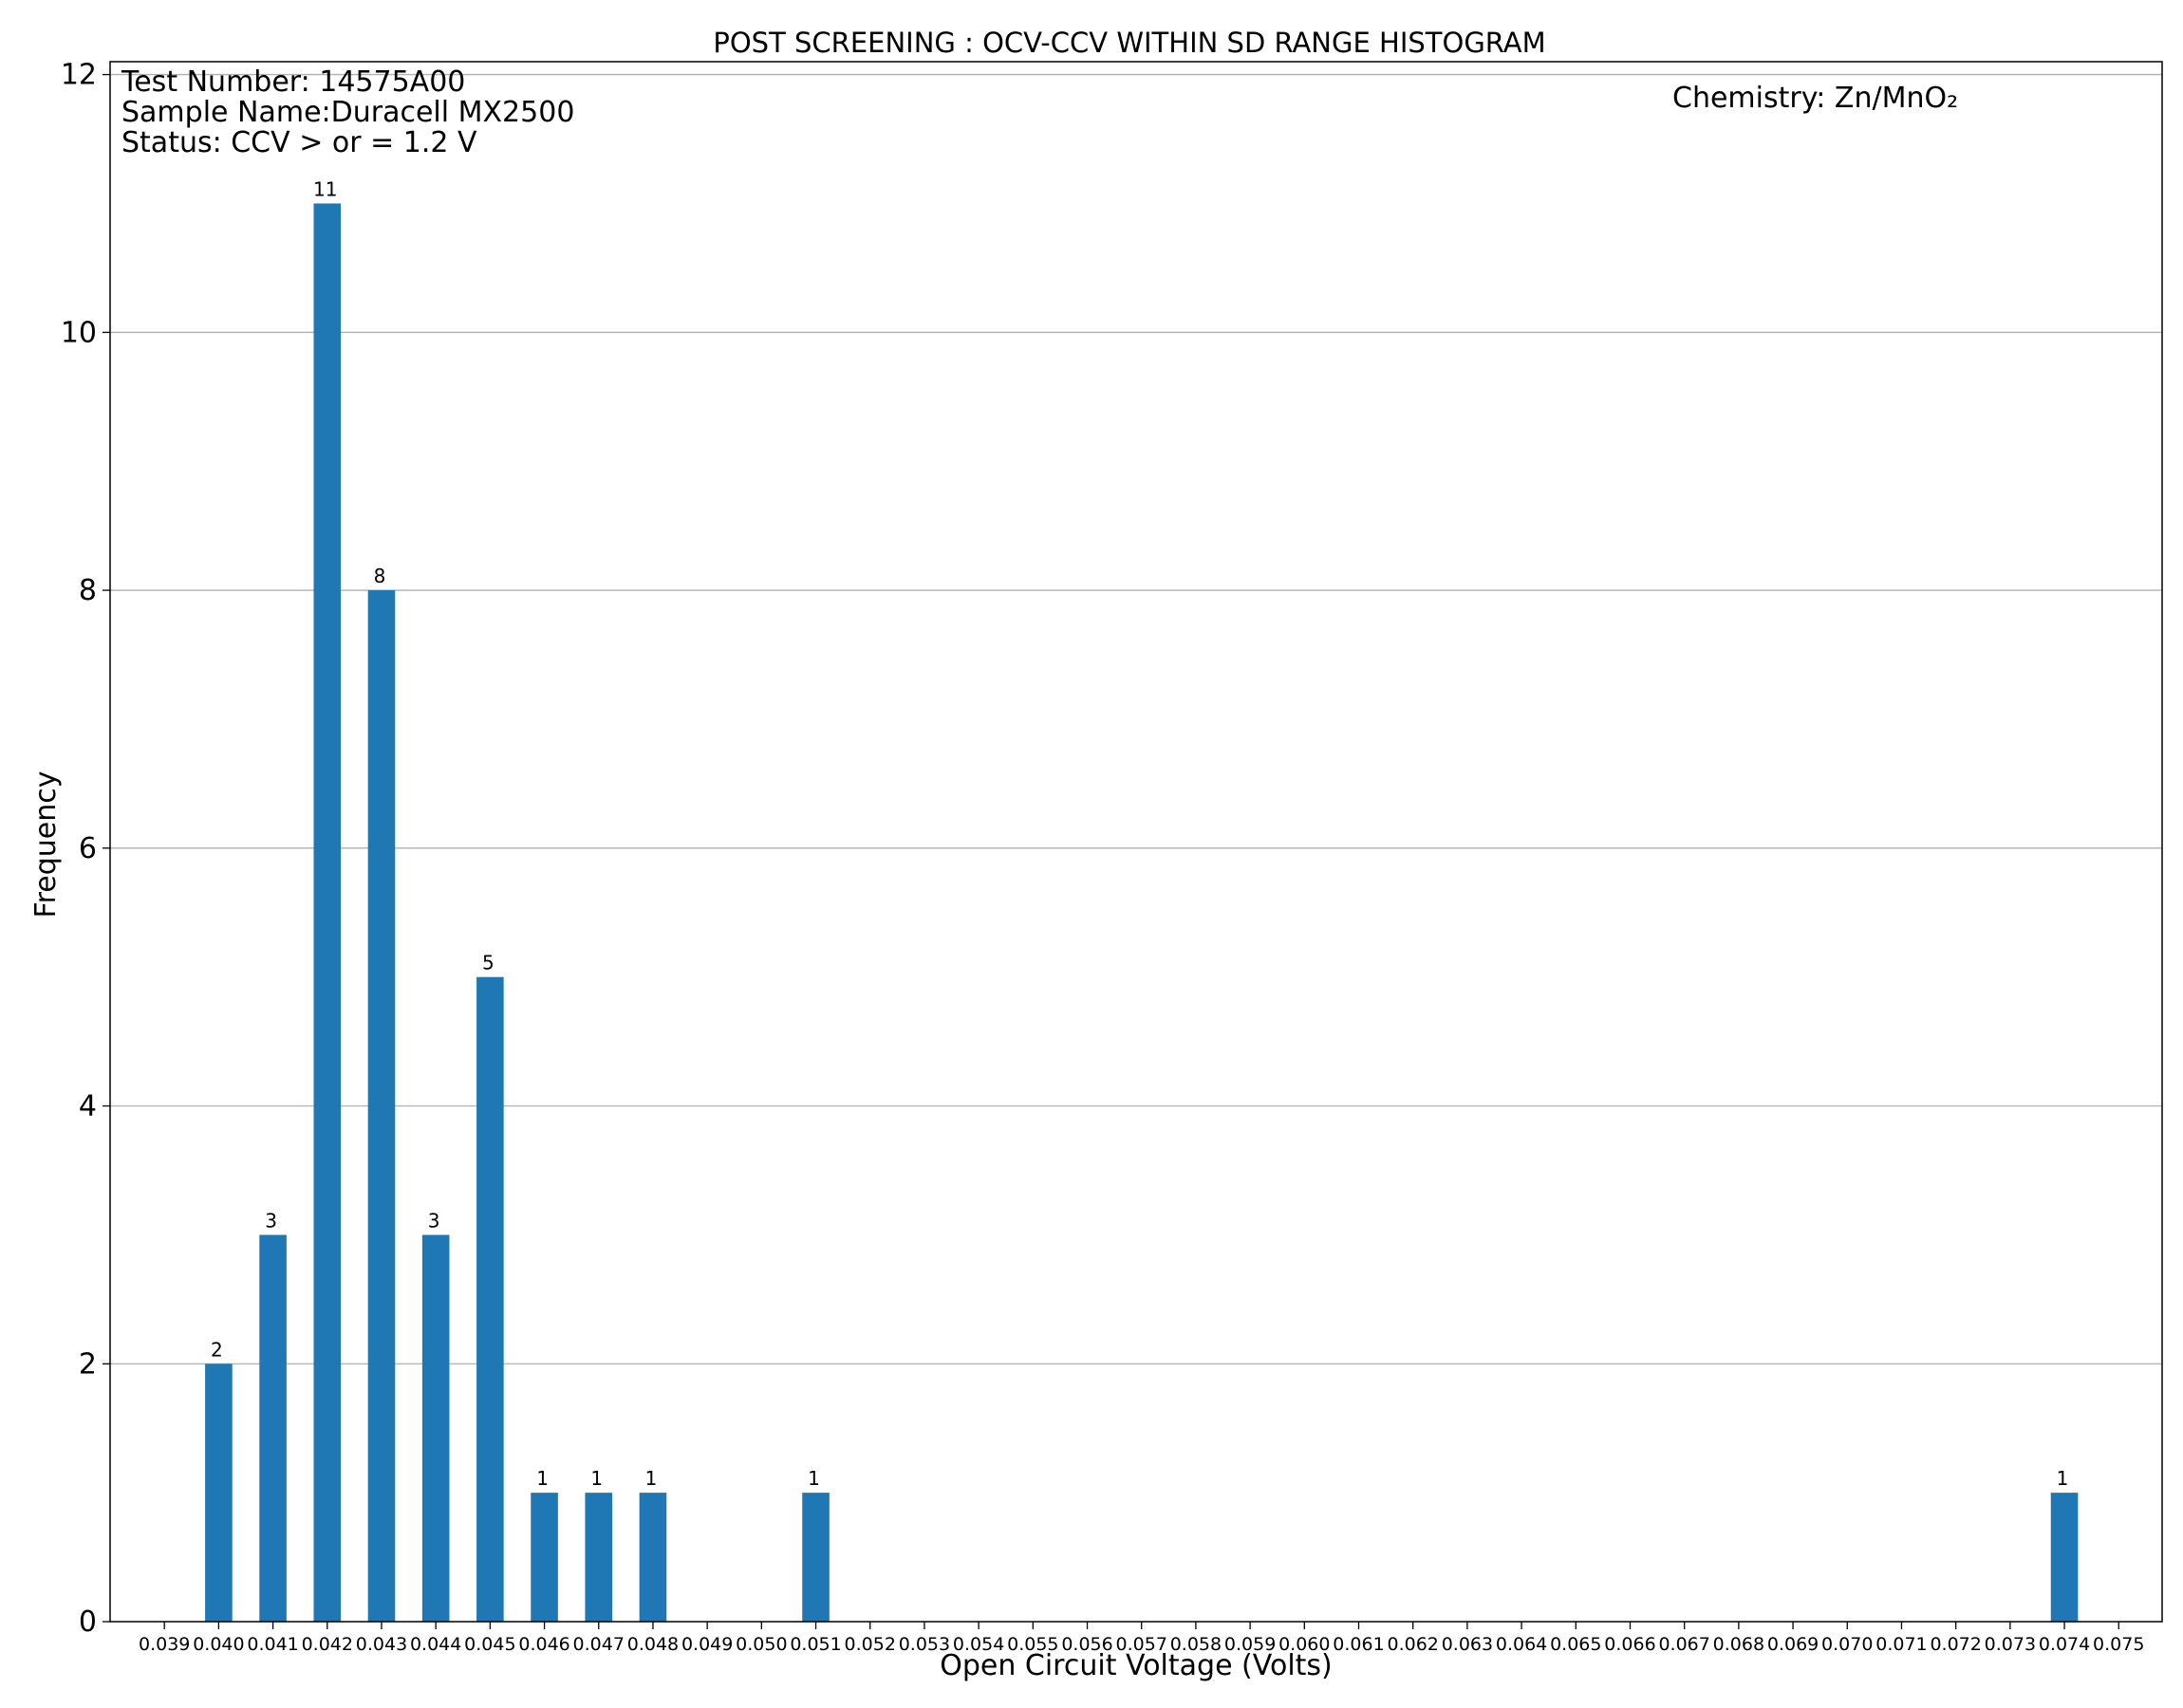 The width and height of the screenshot is (2183, 1708). Describe the element at coordinates (761, 1644) in the screenshot. I see `x-tick-label: 0.050` at that location.